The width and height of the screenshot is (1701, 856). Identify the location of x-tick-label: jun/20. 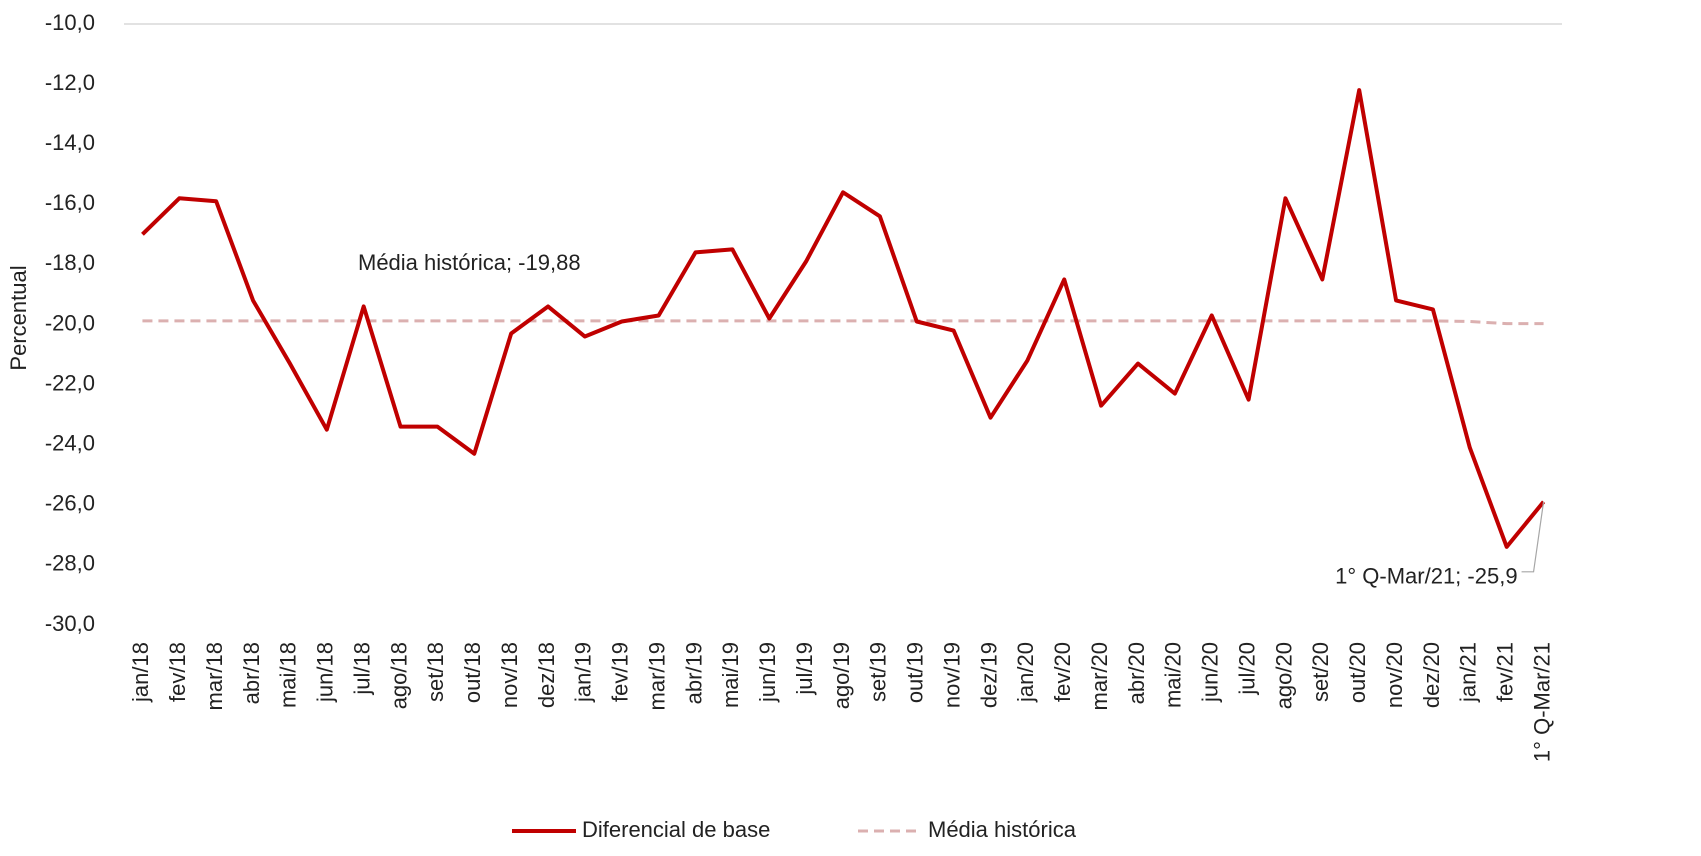
(1210, 672).